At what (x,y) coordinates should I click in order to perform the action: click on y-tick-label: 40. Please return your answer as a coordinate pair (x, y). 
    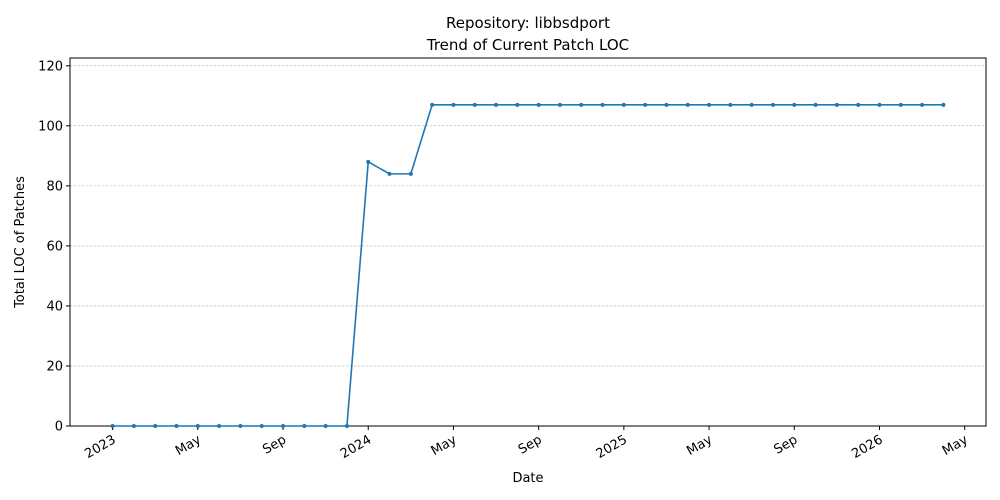
    Looking at the image, I should click on (54, 306).